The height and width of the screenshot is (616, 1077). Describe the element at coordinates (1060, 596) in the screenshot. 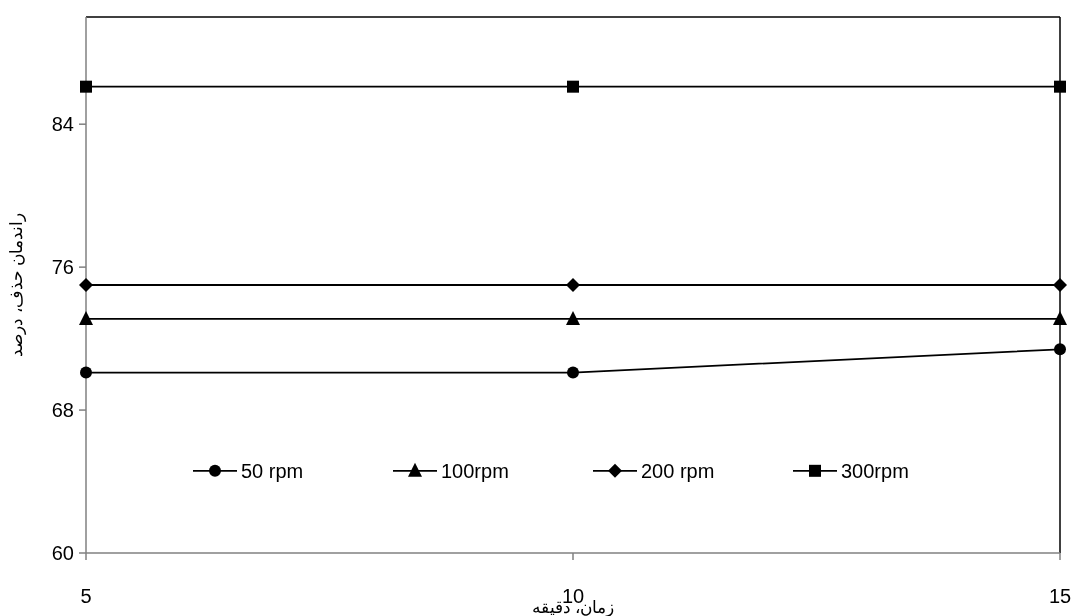

I see `x-tick-label: 15` at that location.